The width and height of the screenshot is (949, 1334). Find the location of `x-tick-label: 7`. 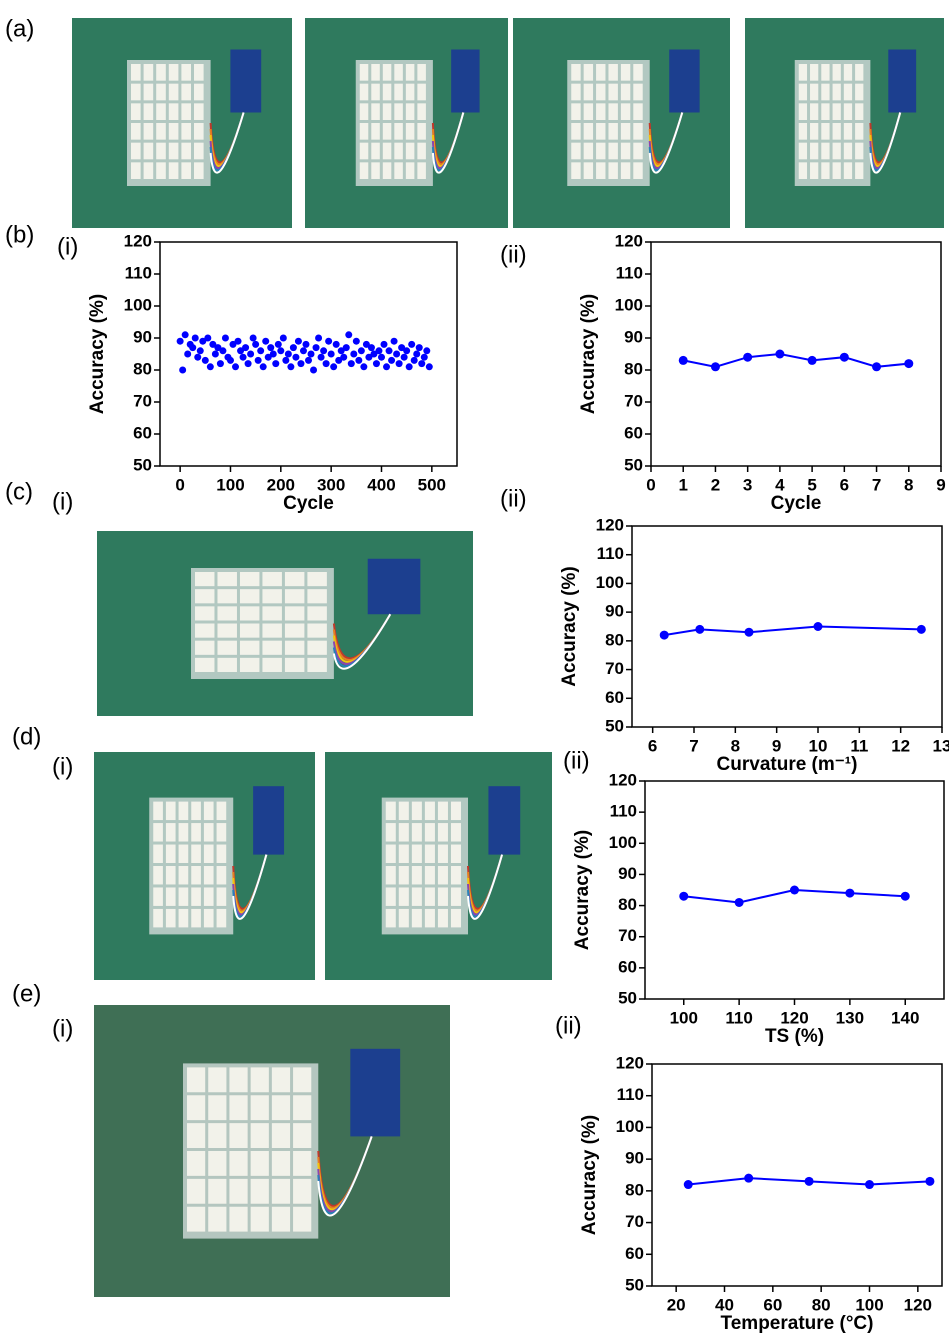

x-tick-label: 7 is located at coordinates (876, 484).